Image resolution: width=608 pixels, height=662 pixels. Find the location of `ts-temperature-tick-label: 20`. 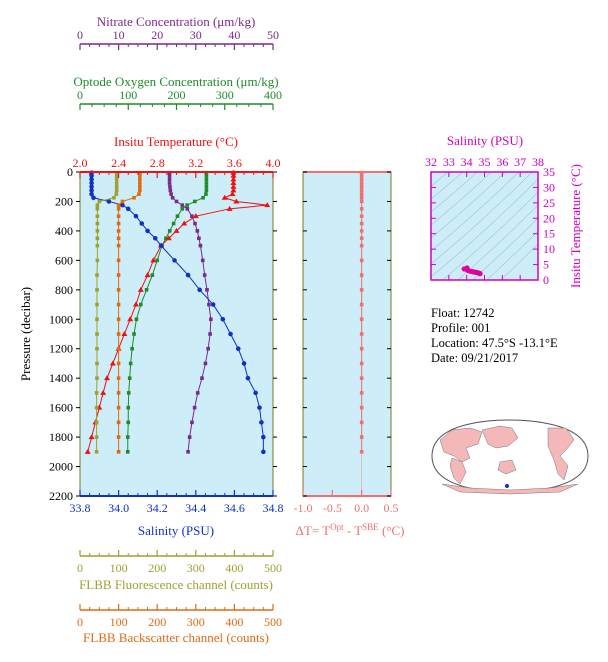

ts-temperature-tick-label: 20 is located at coordinates (549, 218).